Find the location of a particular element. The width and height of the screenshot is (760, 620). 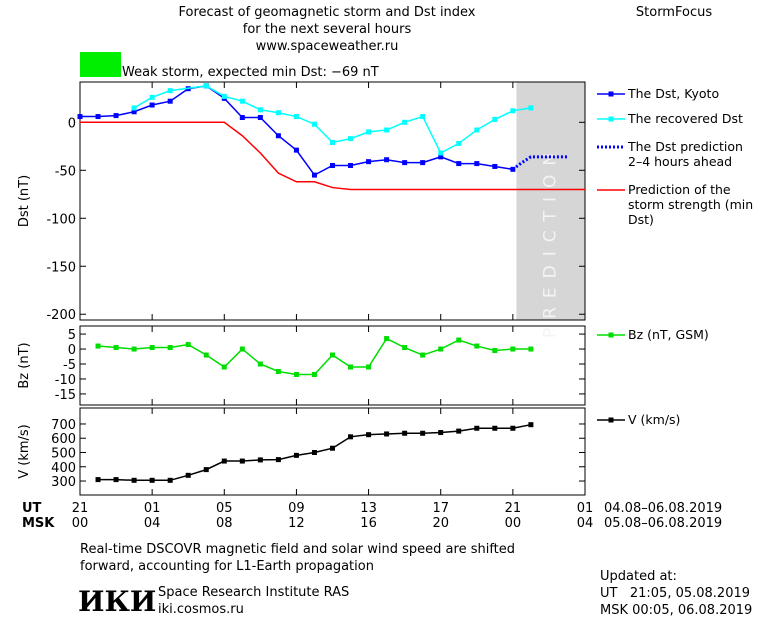

updated: MSK 00:05, 06.08.2019 is located at coordinates (676, 610).